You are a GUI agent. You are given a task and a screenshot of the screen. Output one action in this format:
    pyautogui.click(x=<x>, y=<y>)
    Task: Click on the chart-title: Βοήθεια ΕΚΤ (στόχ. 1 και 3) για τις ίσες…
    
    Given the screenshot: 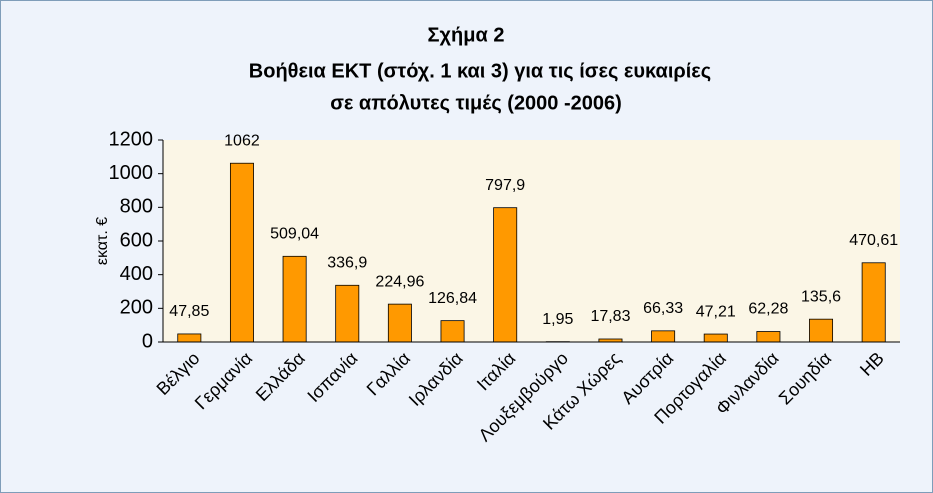 What is the action you would take?
    pyautogui.click(x=480, y=71)
    